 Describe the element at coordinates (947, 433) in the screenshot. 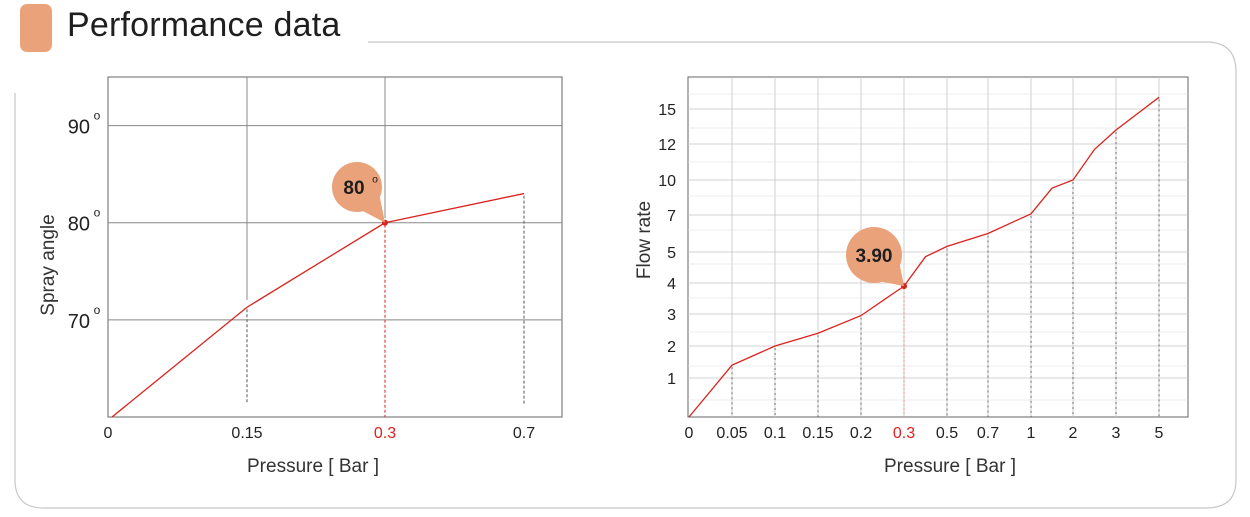

I see `x-tick-label: 0.5` at that location.